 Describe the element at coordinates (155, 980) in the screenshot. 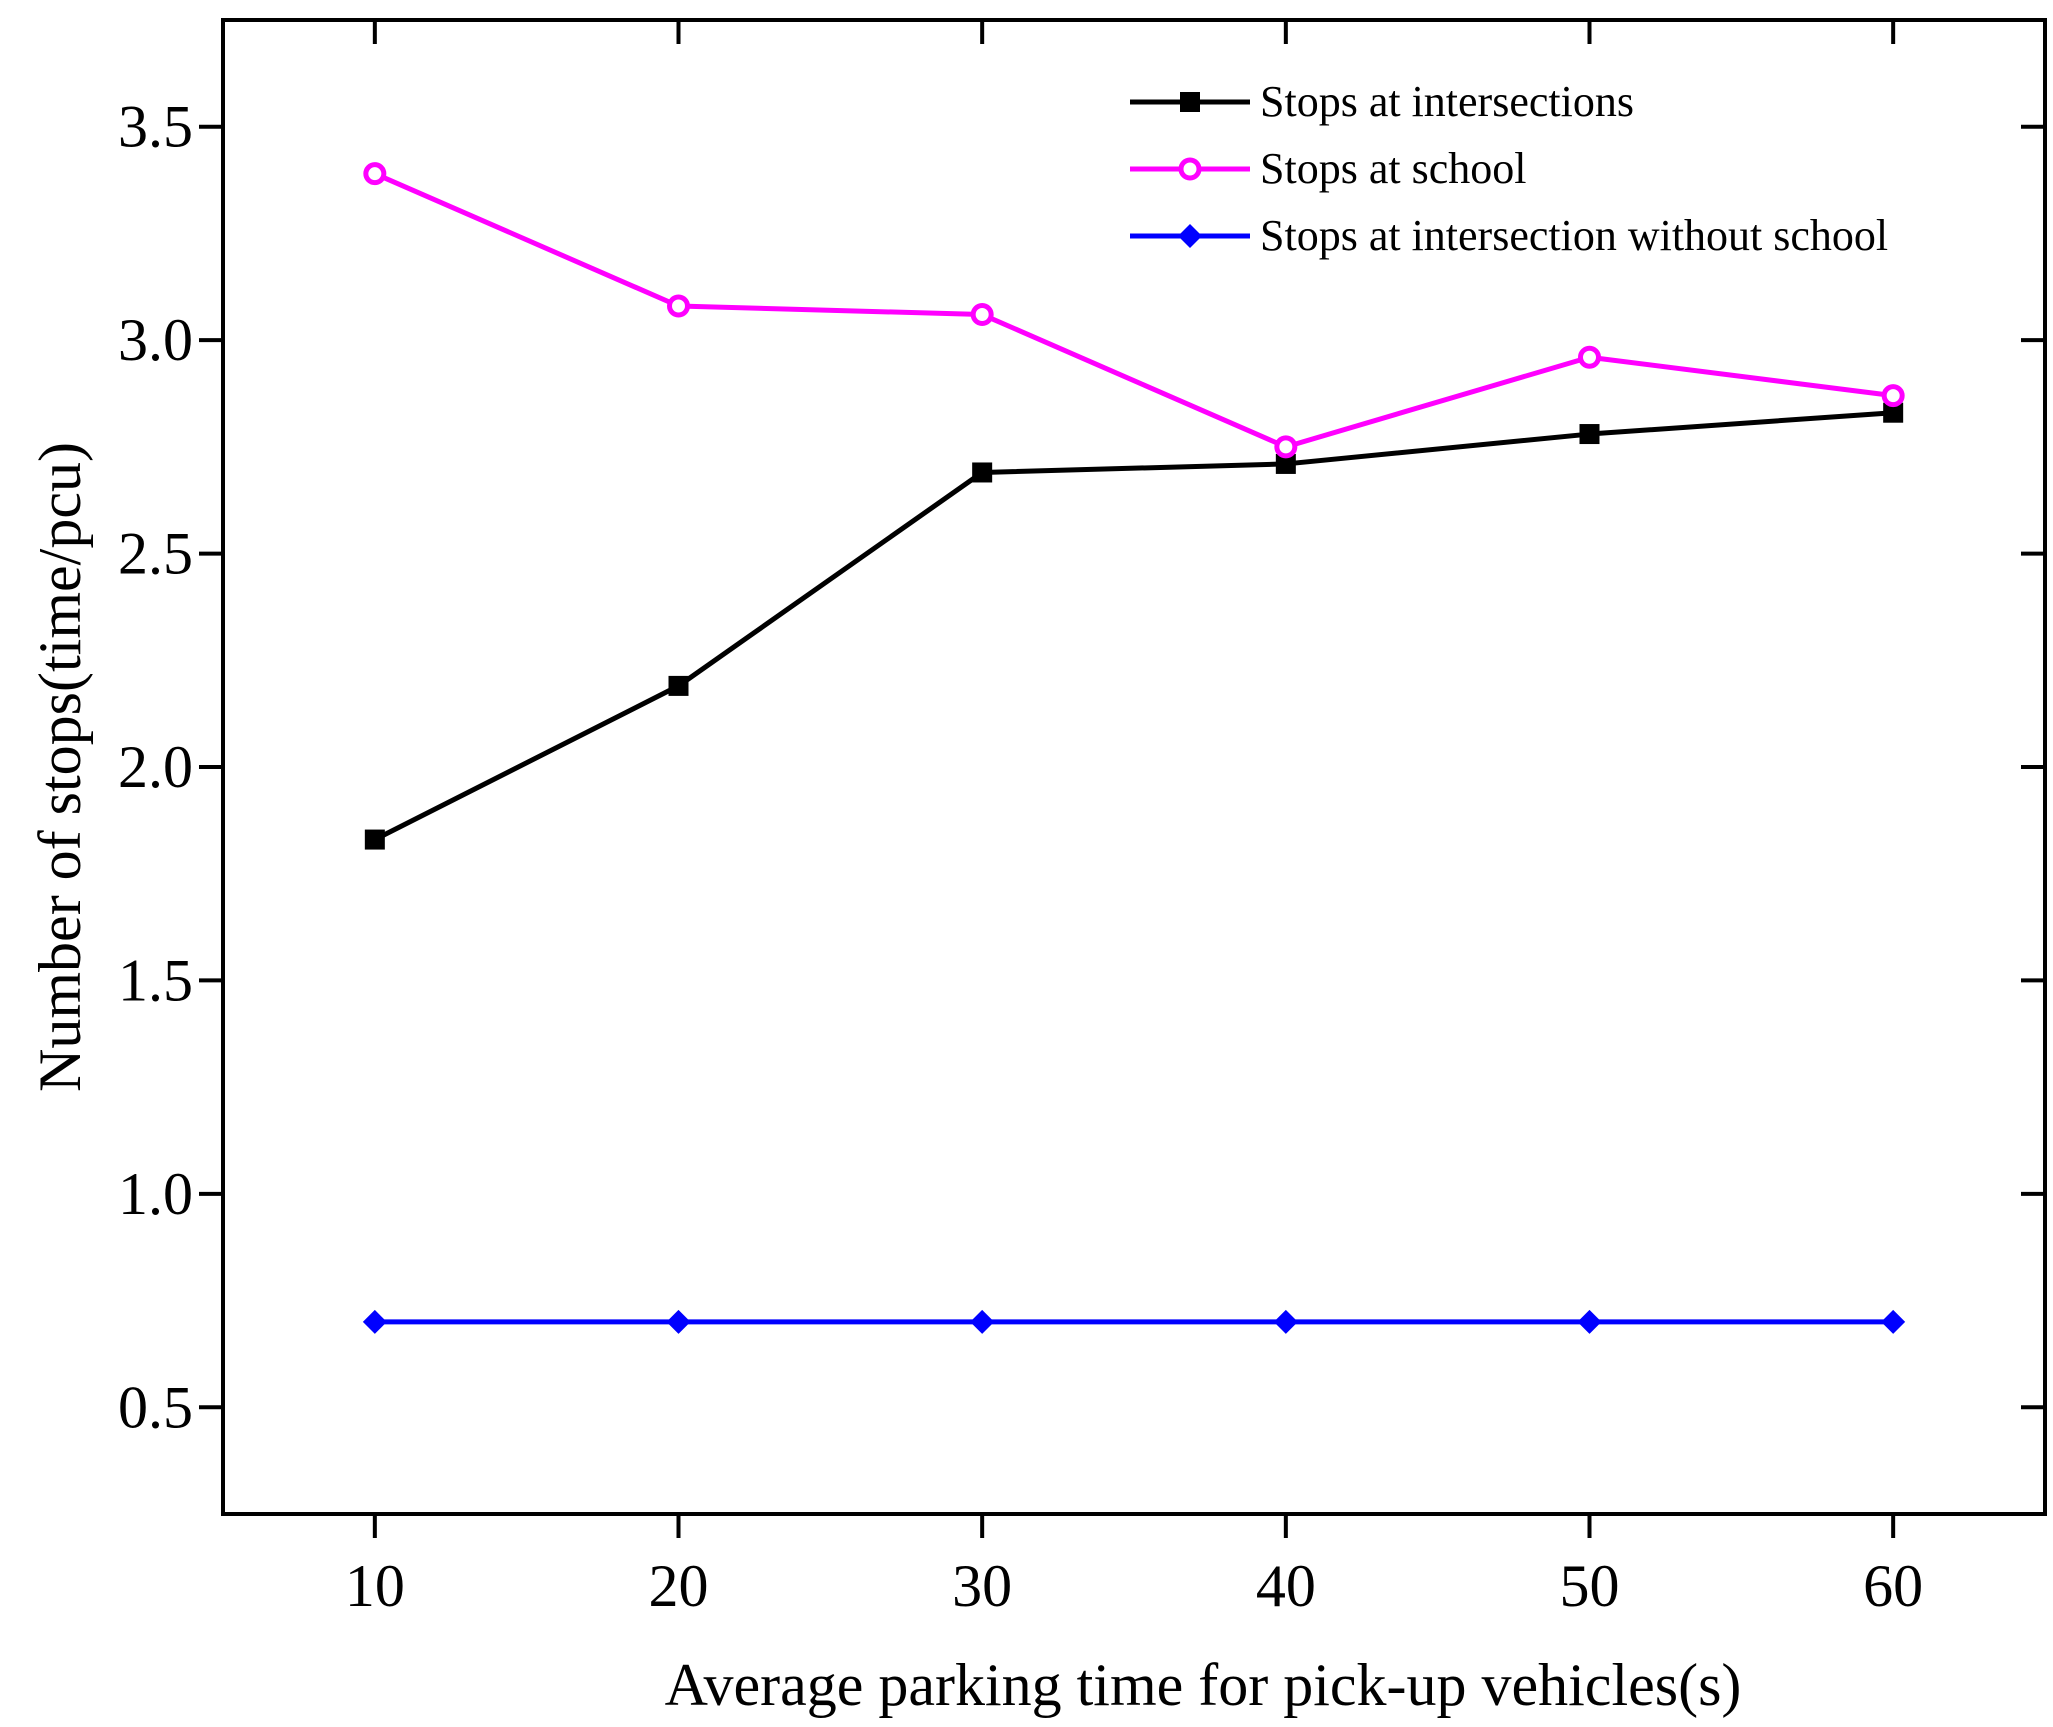

I see `y-tick-label: 1.5` at that location.